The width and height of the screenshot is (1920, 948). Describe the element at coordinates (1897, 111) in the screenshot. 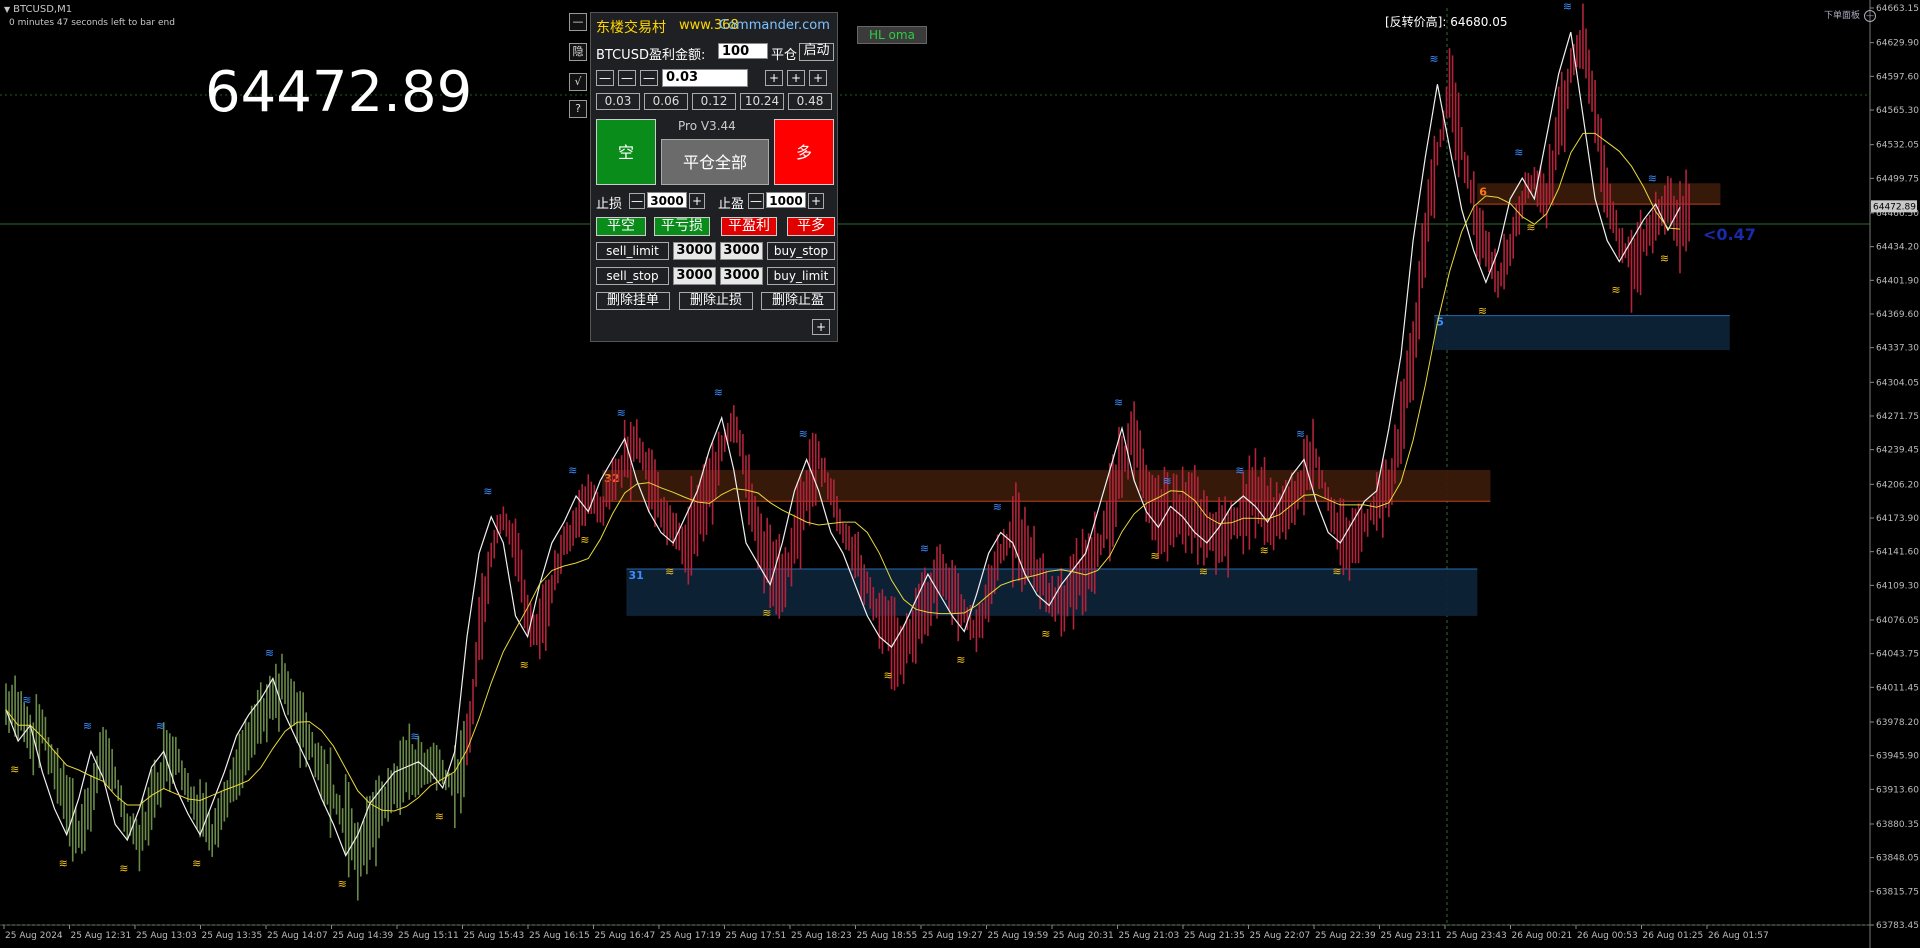

I see `y-tick-label: 64565.30` at that location.